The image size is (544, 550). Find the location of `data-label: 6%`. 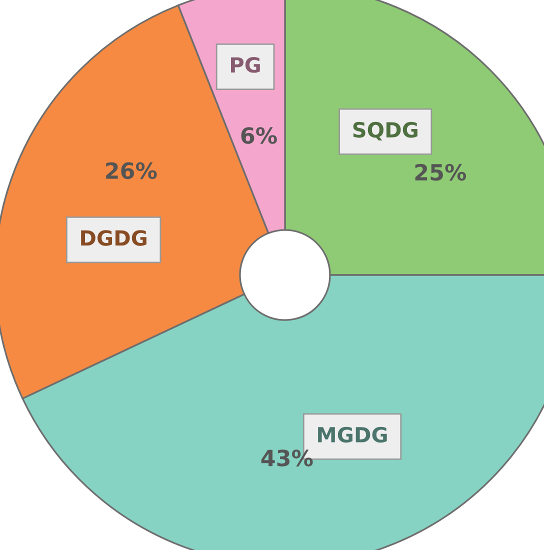

data-label: 6% is located at coordinates (259, 135).